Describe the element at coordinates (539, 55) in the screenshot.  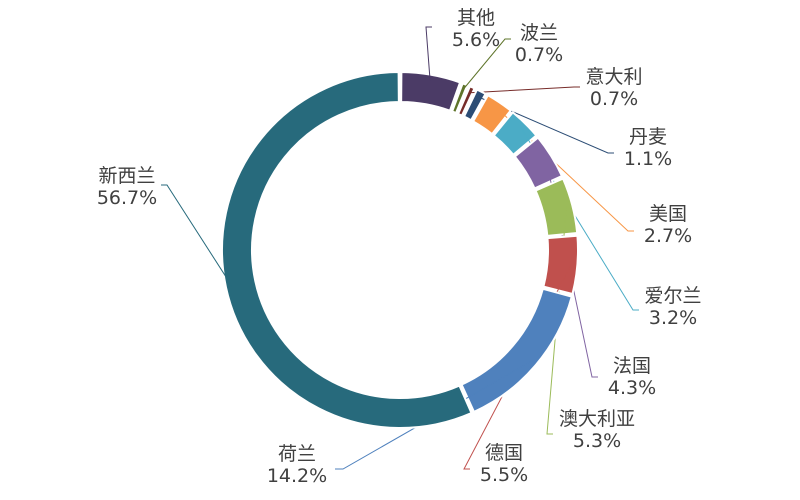
I see `slice-2-value-label: 0.7%` at that location.